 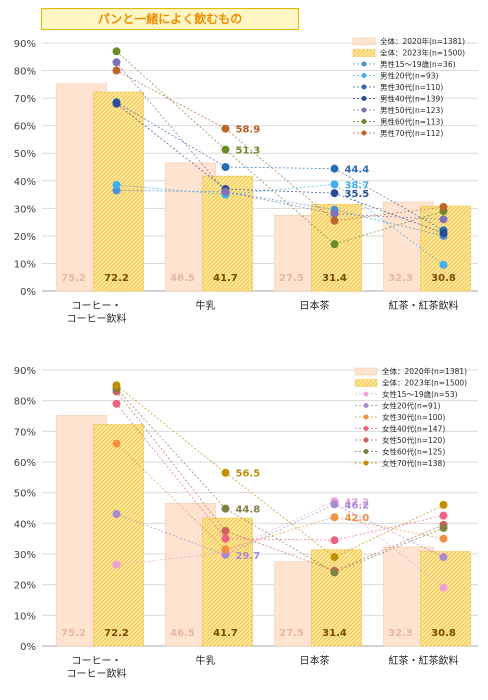 I want to click on legend-label: 男性40代(n=139), so click(x=411, y=99).